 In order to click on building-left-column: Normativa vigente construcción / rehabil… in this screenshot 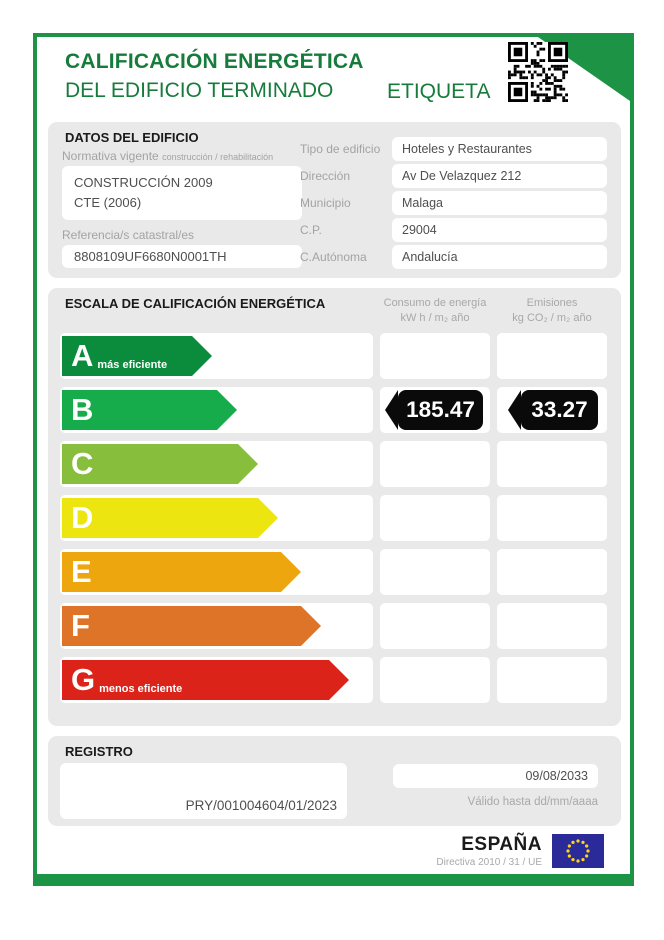, I will do `click(182, 208)`.